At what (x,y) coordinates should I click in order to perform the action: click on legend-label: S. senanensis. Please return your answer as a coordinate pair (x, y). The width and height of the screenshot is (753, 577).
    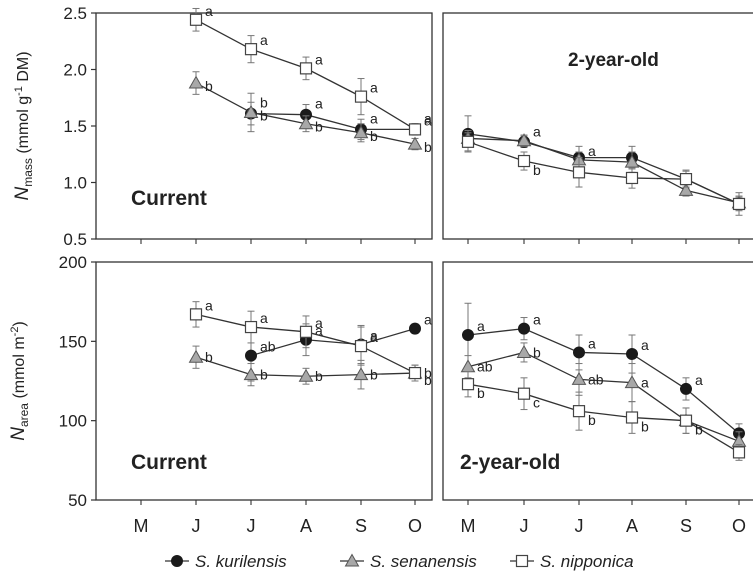
    Looking at the image, I should click on (423, 561).